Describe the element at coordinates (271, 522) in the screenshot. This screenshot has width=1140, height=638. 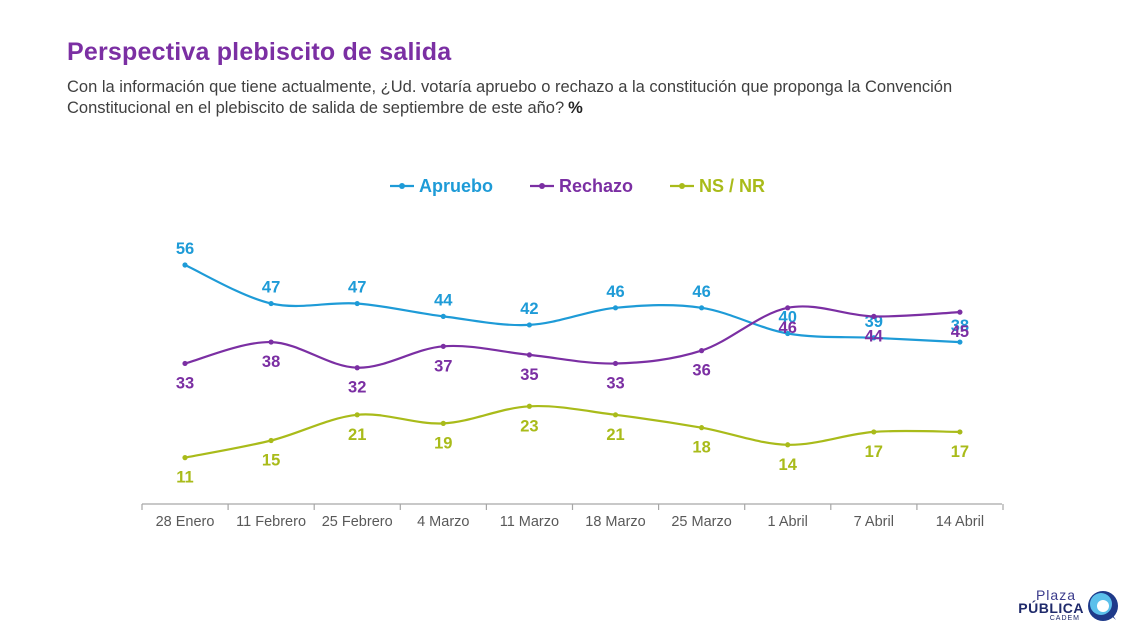
I see `x-tick-label: 11 Febrero` at that location.